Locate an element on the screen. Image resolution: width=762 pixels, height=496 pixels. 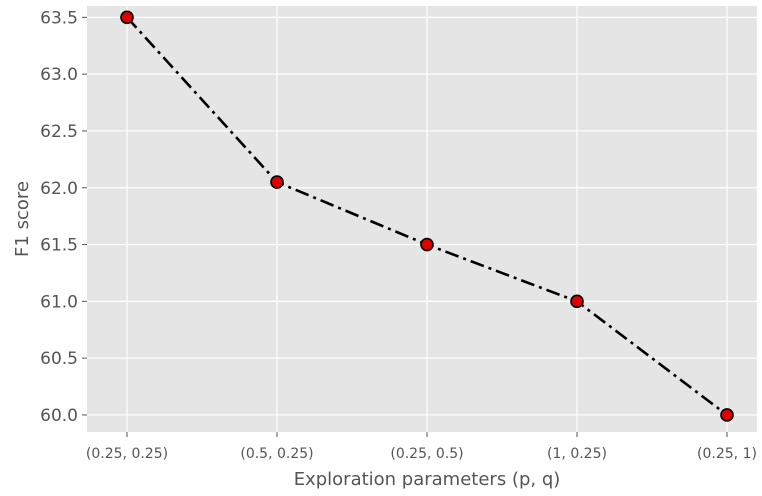
y-tick-labels: 60.0 60.5 61.0 61.5 62.0 62.5 63.0 63.5 is located at coordinates (63, 217).